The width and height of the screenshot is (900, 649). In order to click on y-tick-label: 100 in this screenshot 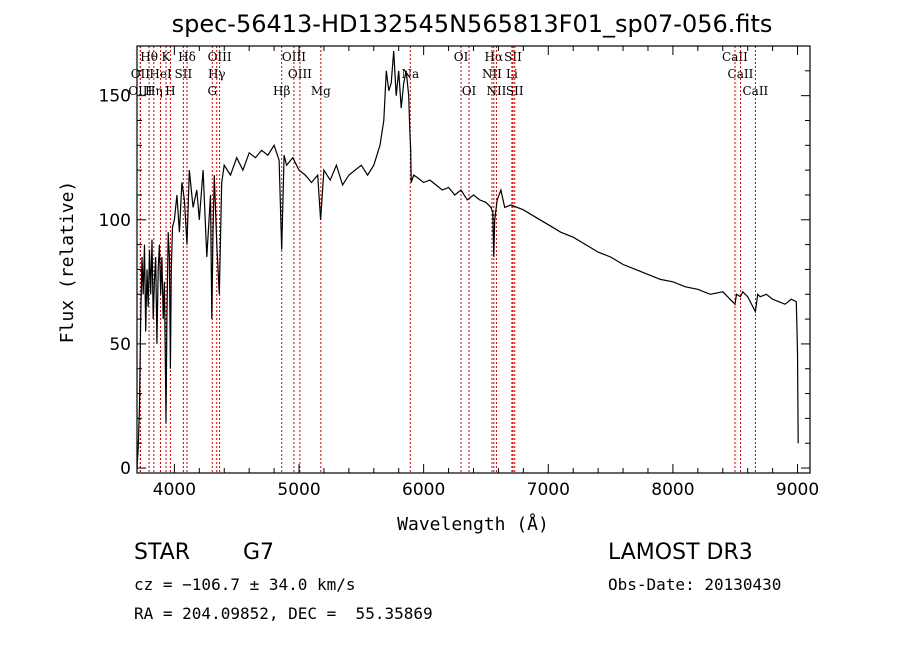, I will do `click(115, 221)`.